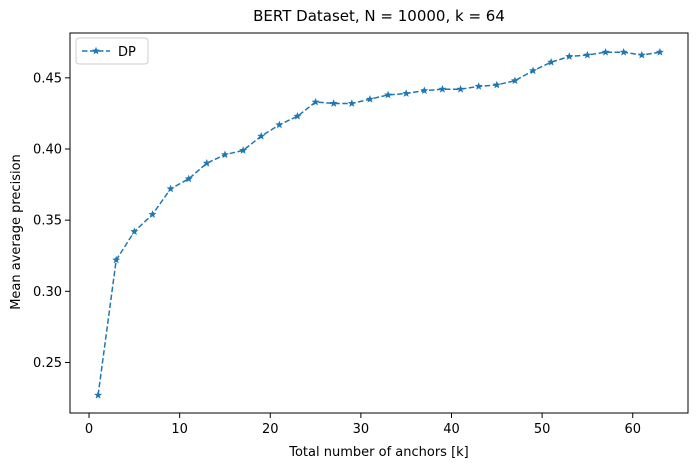 The width and height of the screenshot is (700, 468). What do you see at coordinates (632, 429) in the screenshot?
I see `x-tick-label: 60` at bounding box center [632, 429].